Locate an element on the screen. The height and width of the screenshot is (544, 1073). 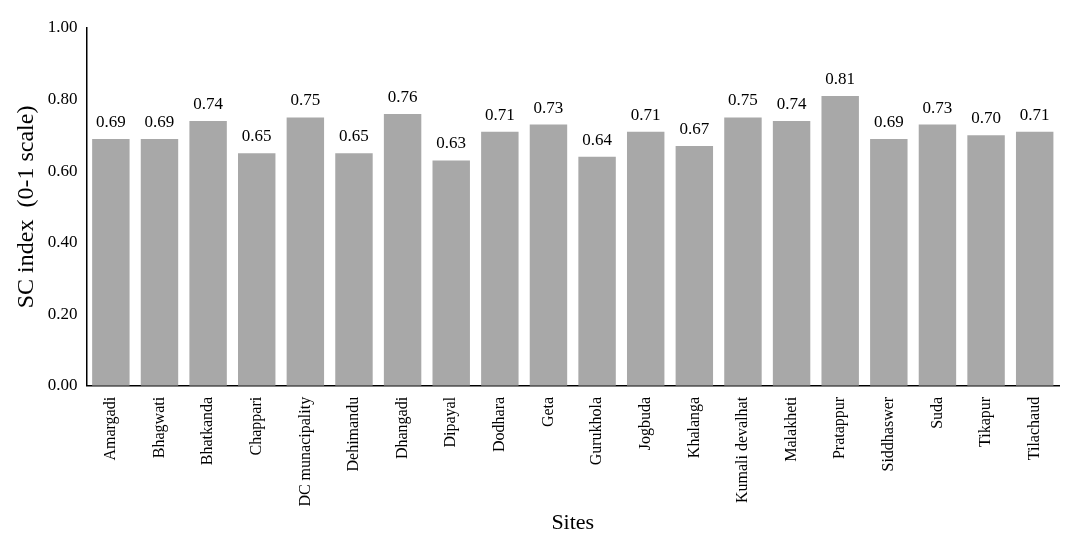
x-tick-label: Khalanga is located at coordinates (693, 427).